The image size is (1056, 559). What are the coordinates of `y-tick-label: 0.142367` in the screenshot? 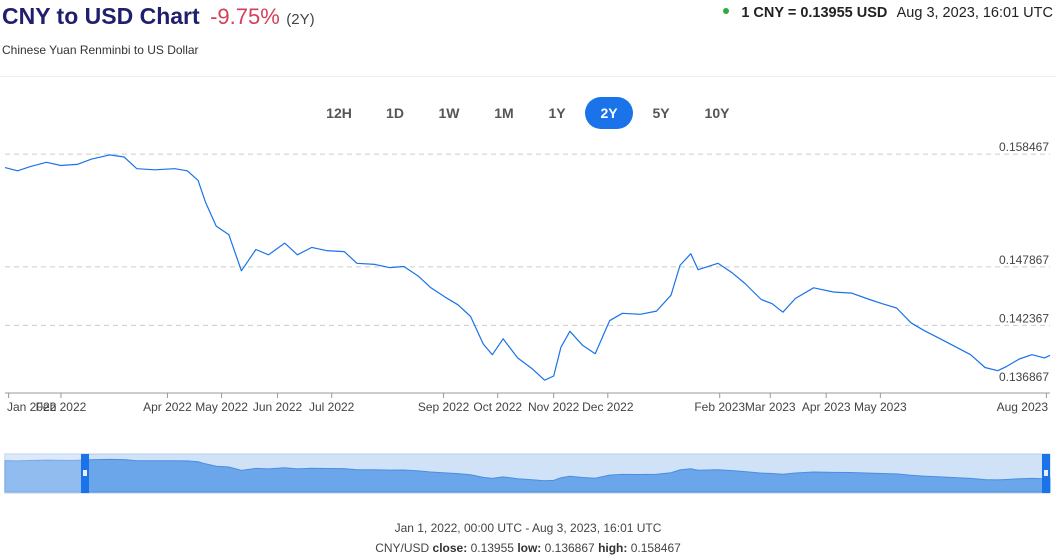 It's located at (1024, 318).